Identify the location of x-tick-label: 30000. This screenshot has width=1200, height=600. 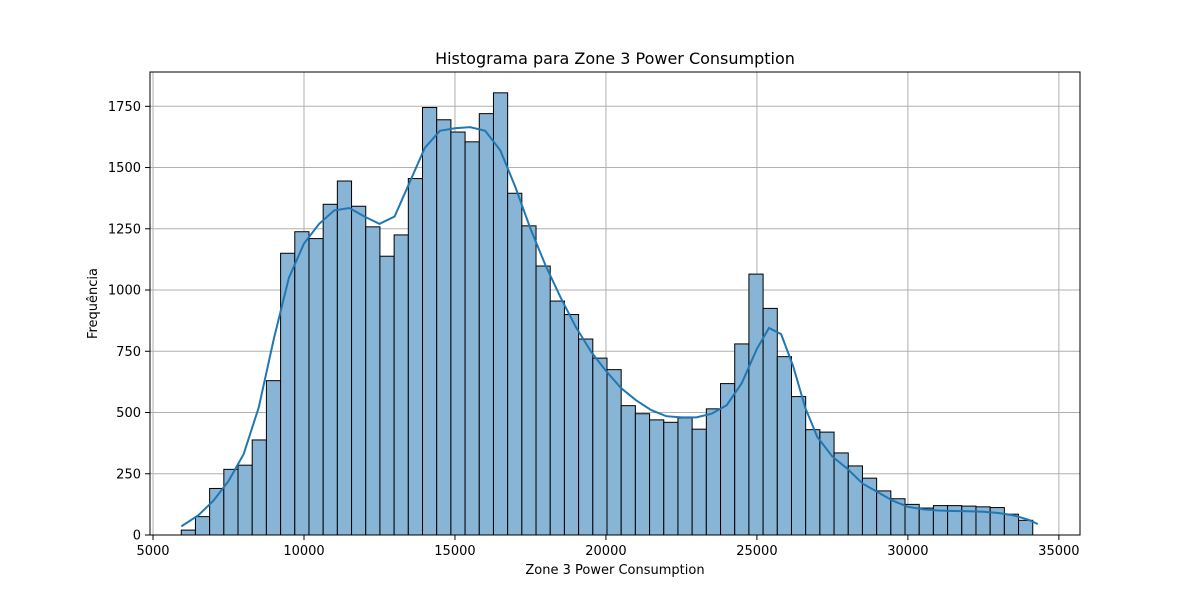
(907, 551).